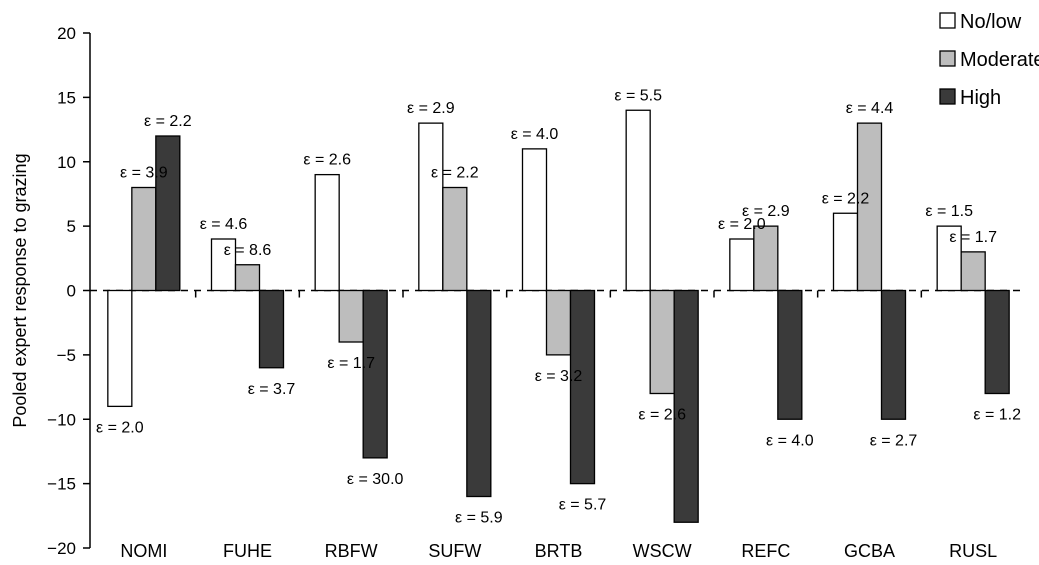 The height and width of the screenshot is (565, 1039). I want to click on epsilon-label: ε = 2.7, so click(894, 440).